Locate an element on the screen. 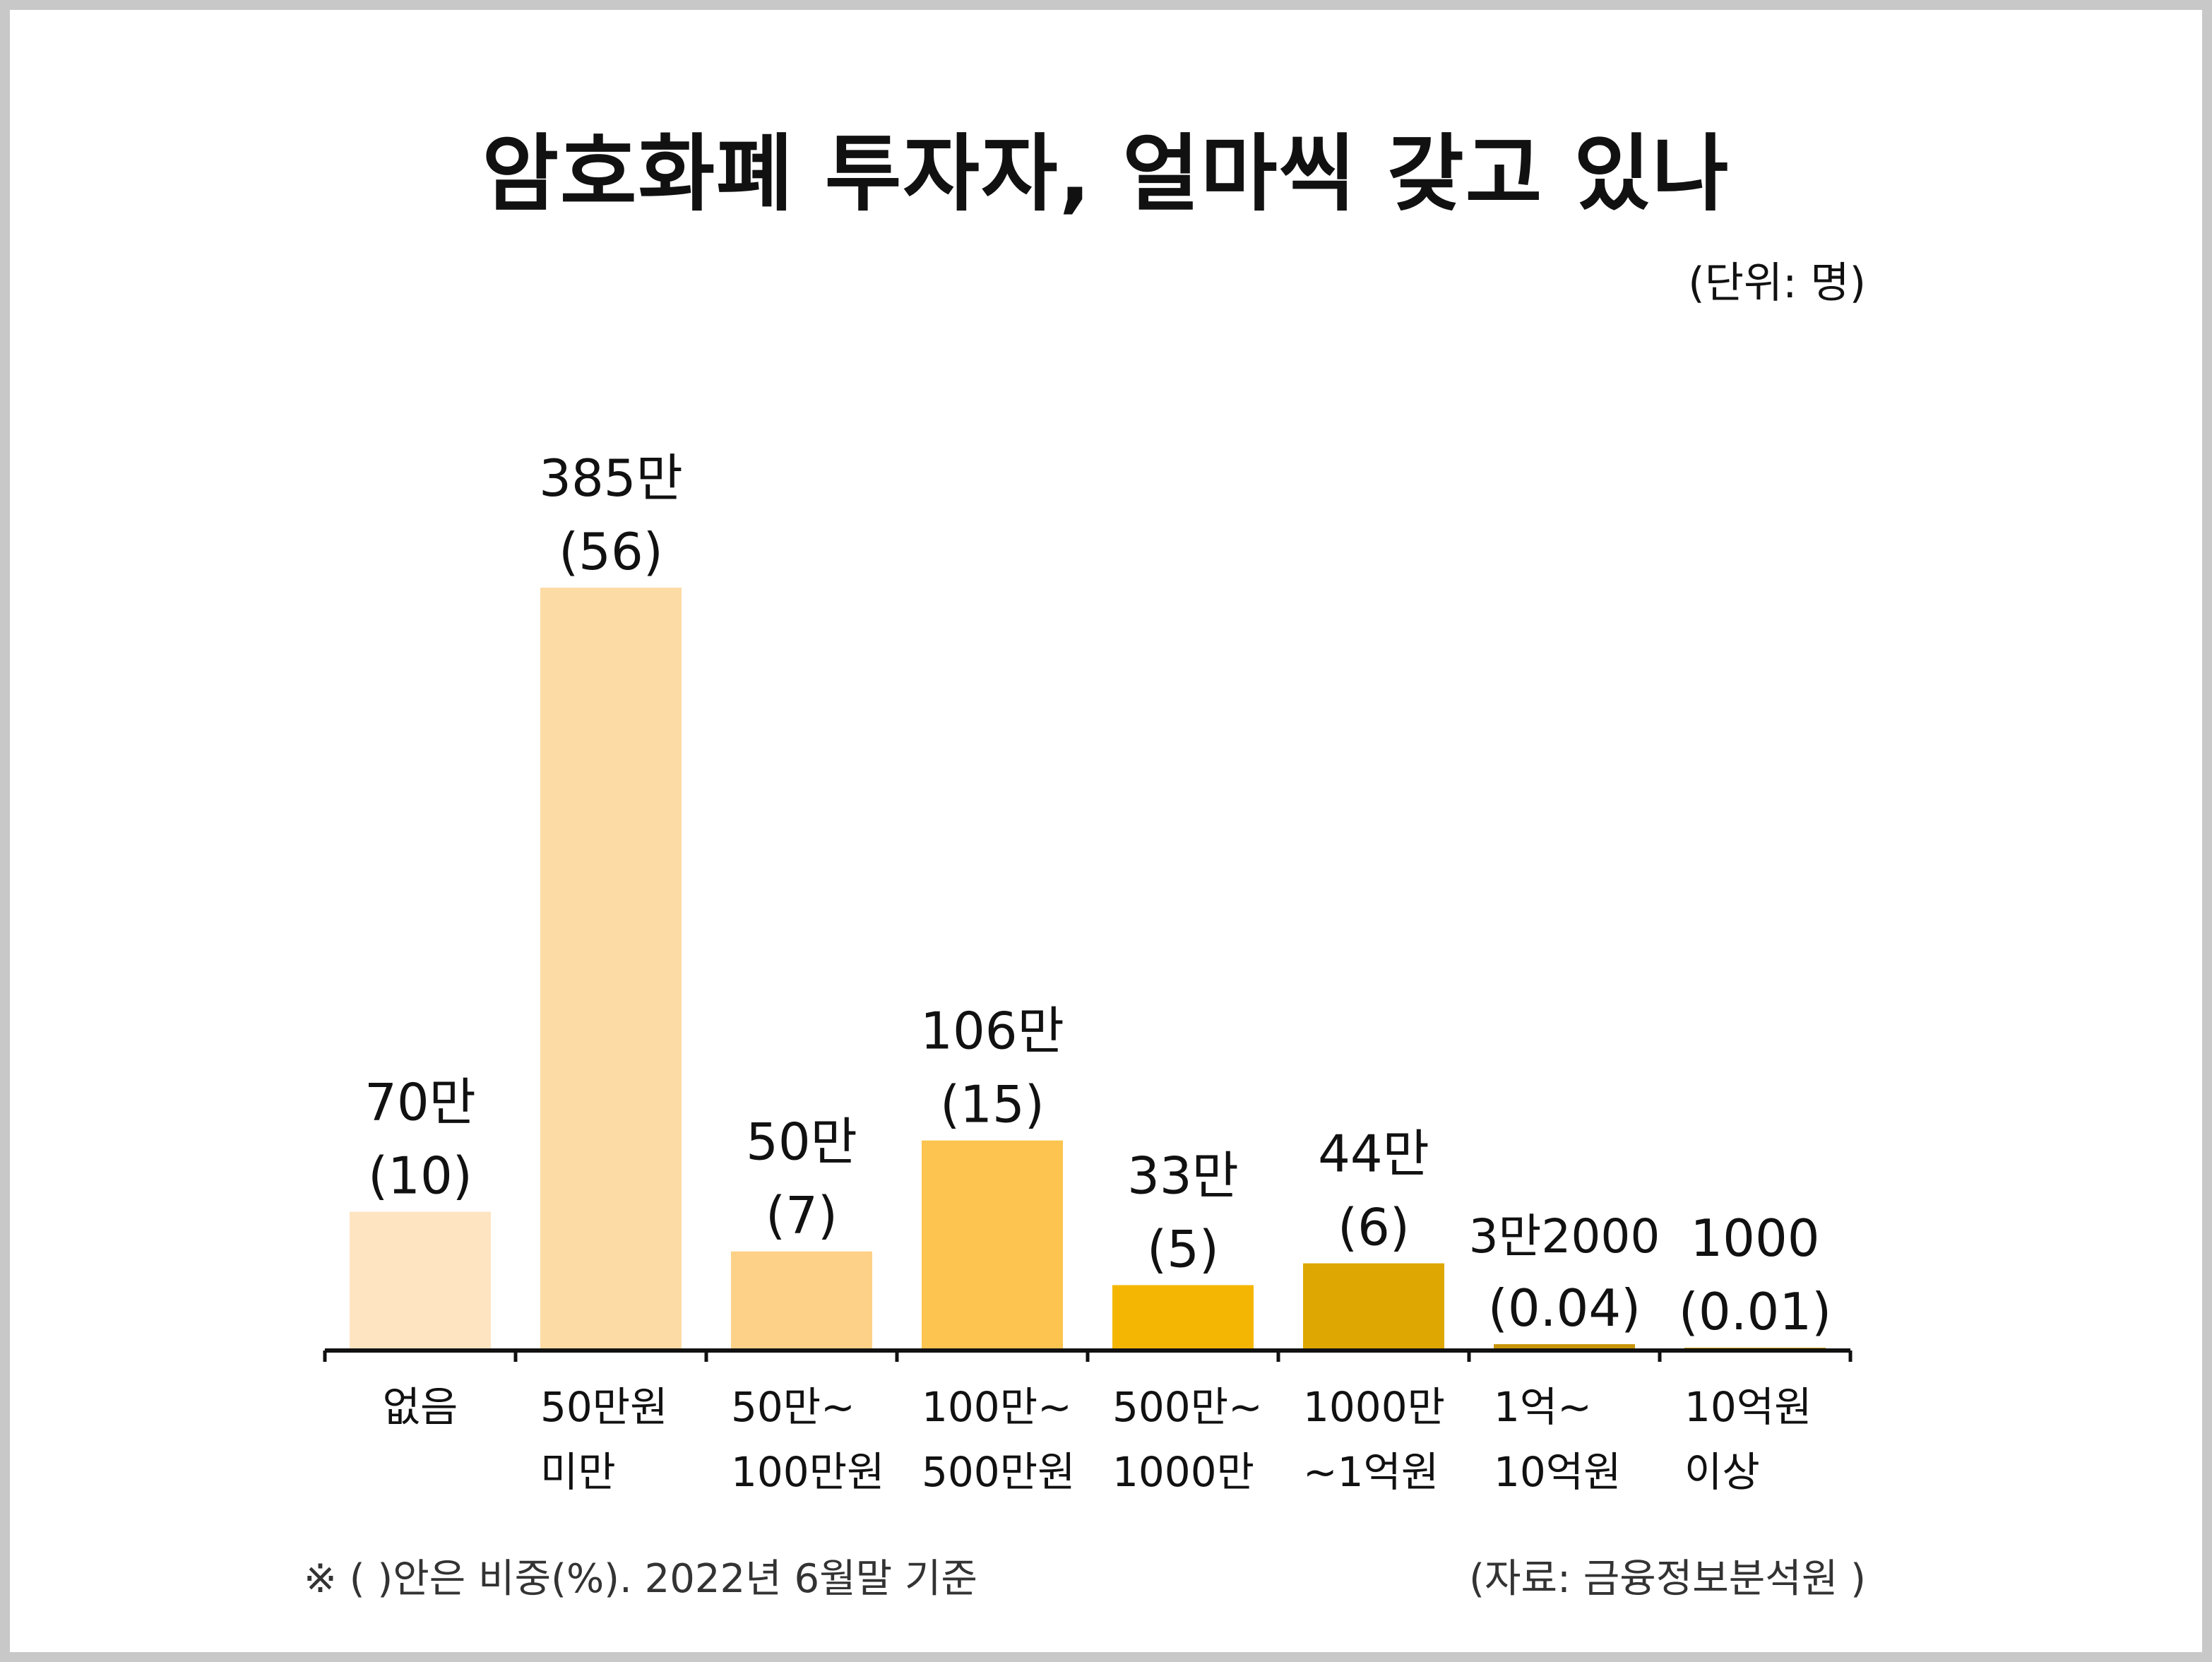 The image size is (2212, 1662). x-tick-label: 1억~ is located at coordinates (1543, 1407).